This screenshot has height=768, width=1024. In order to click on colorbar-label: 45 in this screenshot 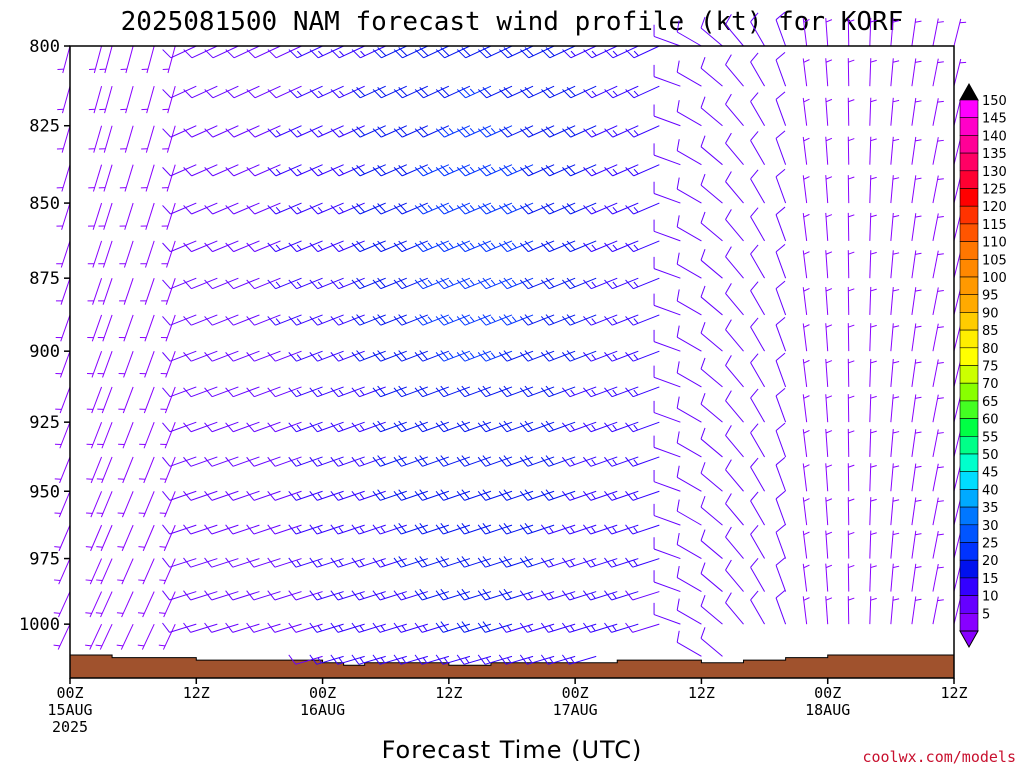, I will do `click(990, 473)`.